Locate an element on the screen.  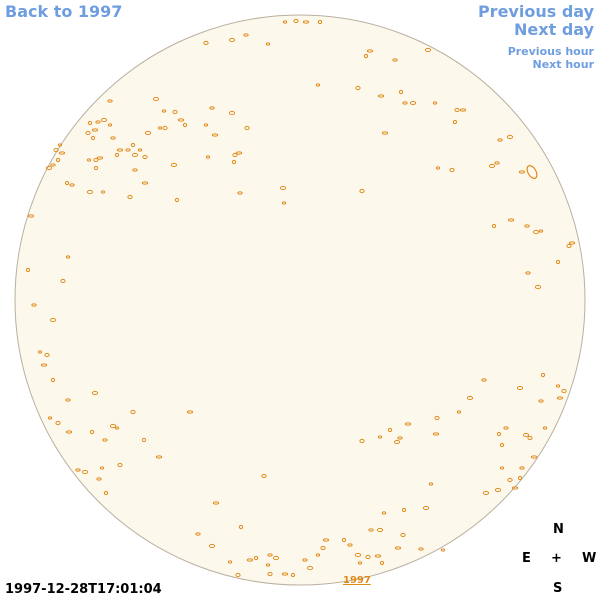
previous-day-link: Previous day is located at coordinates (535, 11).